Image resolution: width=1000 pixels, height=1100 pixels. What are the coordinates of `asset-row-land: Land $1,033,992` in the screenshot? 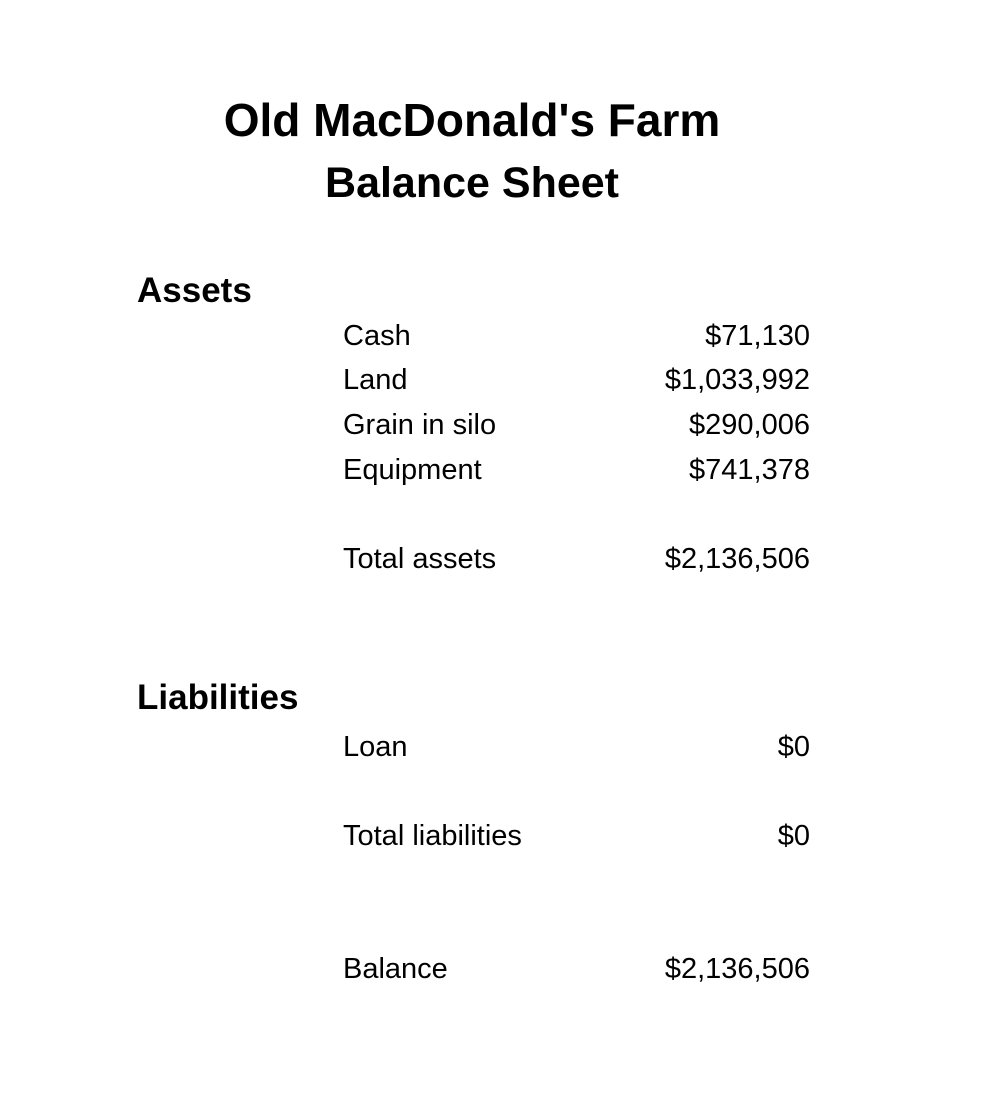 It's located at (576, 380).